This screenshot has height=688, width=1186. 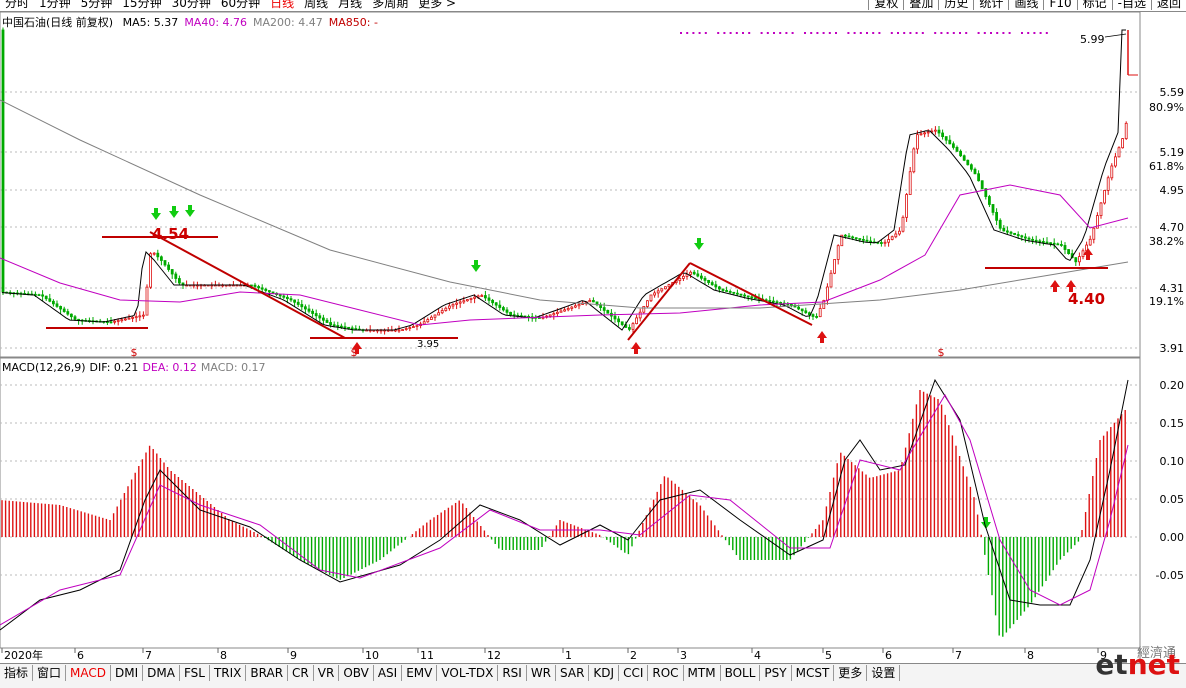 What do you see at coordinates (741, 673) in the screenshot?
I see `indicator-tab: BOLL` at bounding box center [741, 673].